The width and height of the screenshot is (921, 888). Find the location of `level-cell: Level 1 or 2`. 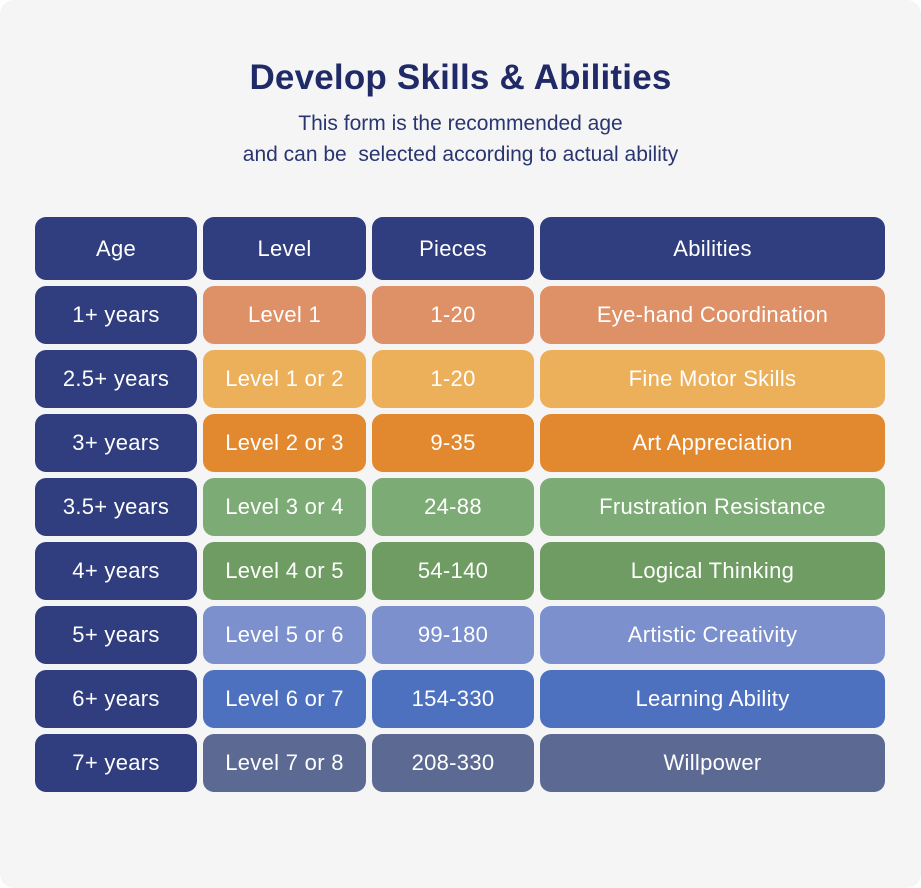

level-cell: Level 1 or 2 is located at coordinates (284, 379).